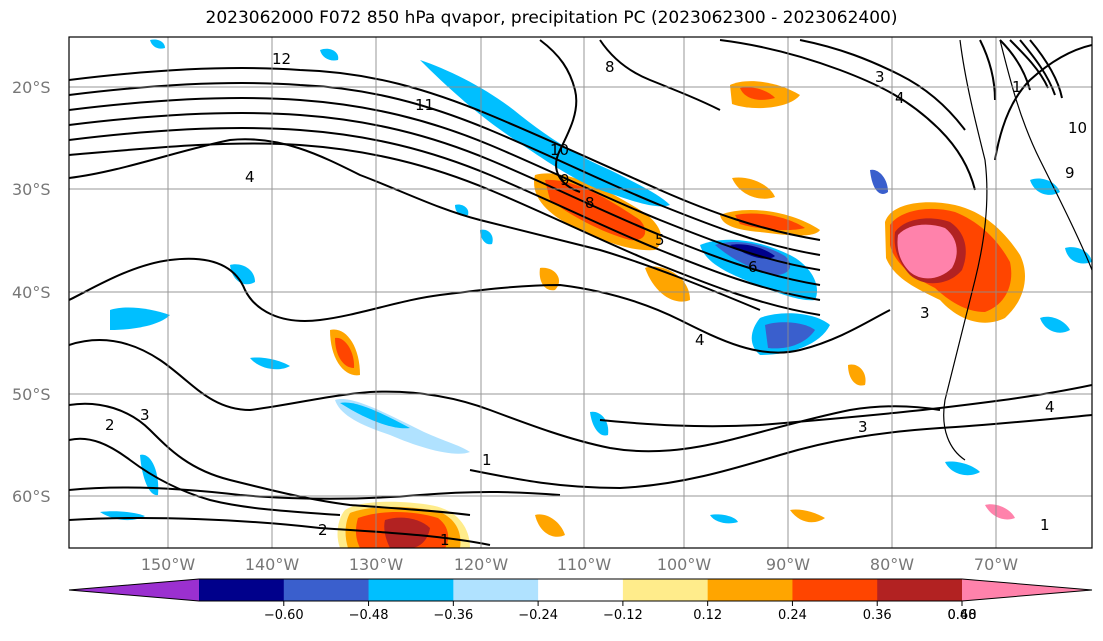  I want to click on colorbar-tick-label: −0.48, so click(369, 615).